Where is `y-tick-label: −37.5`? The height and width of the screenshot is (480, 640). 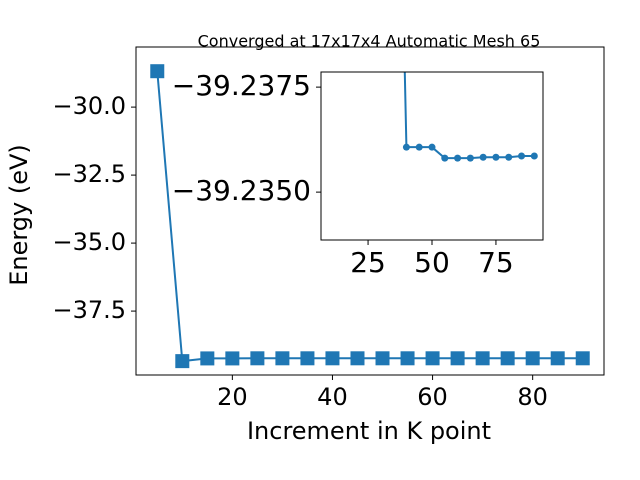
y-tick-label: −37.5 is located at coordinates (89, 310).